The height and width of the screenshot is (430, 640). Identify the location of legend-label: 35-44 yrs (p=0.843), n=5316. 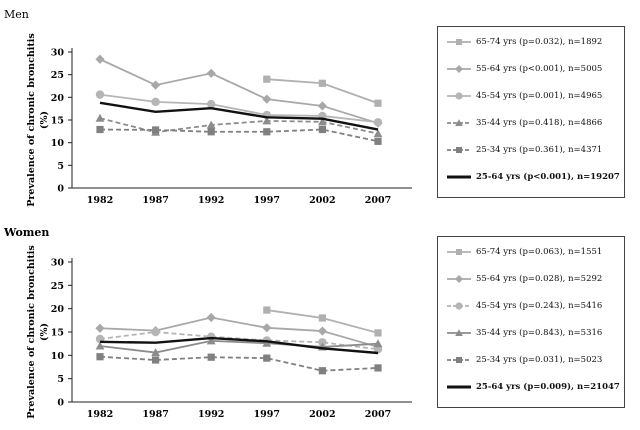
(539, 333).